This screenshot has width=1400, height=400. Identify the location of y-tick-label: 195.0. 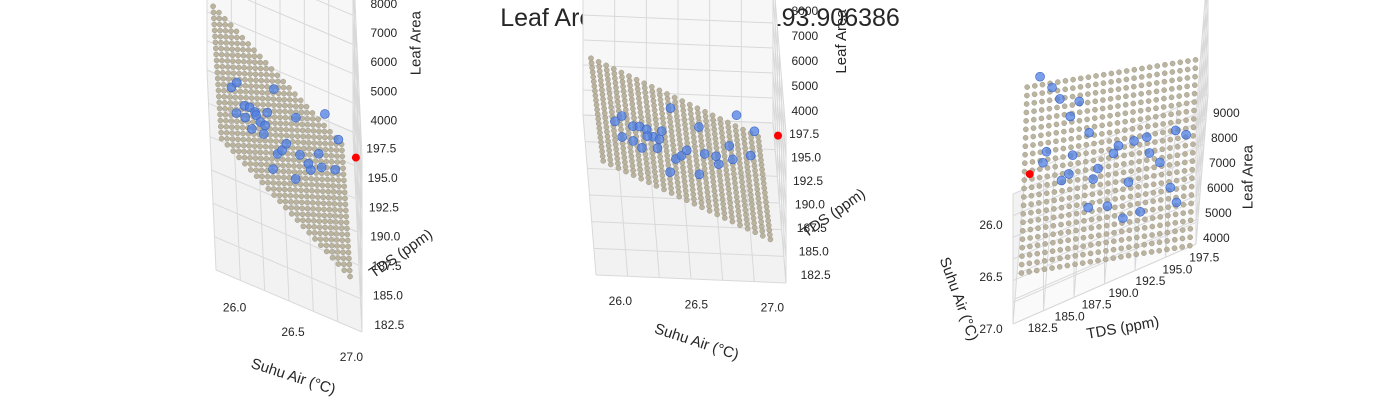
(1177, 269).